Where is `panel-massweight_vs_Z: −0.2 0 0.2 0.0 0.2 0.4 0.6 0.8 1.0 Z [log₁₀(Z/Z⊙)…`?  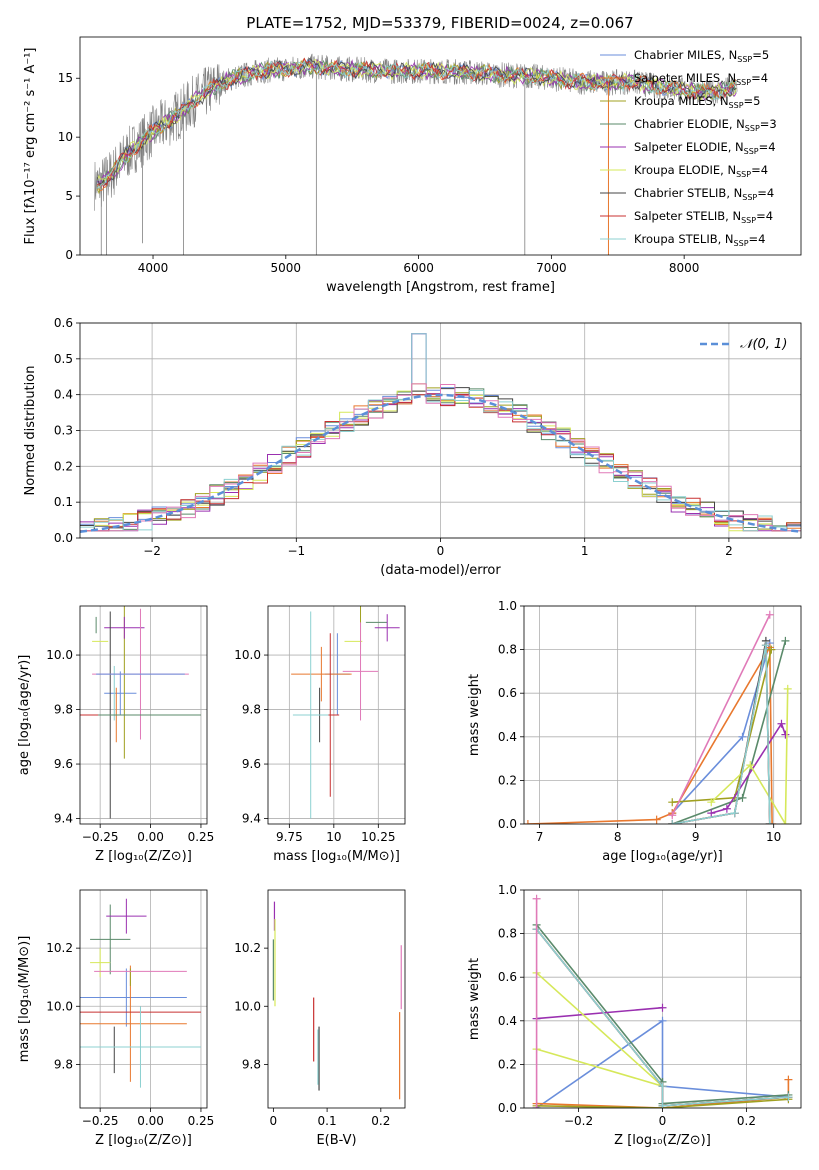 panel-massweight_vs_Z: −0.2 0 0.2 0.0 0.2 0.4 0.6 0.8 1.0 Z [log₁₀(Z/Z⊙)… is located at coordinates (634, 1015).